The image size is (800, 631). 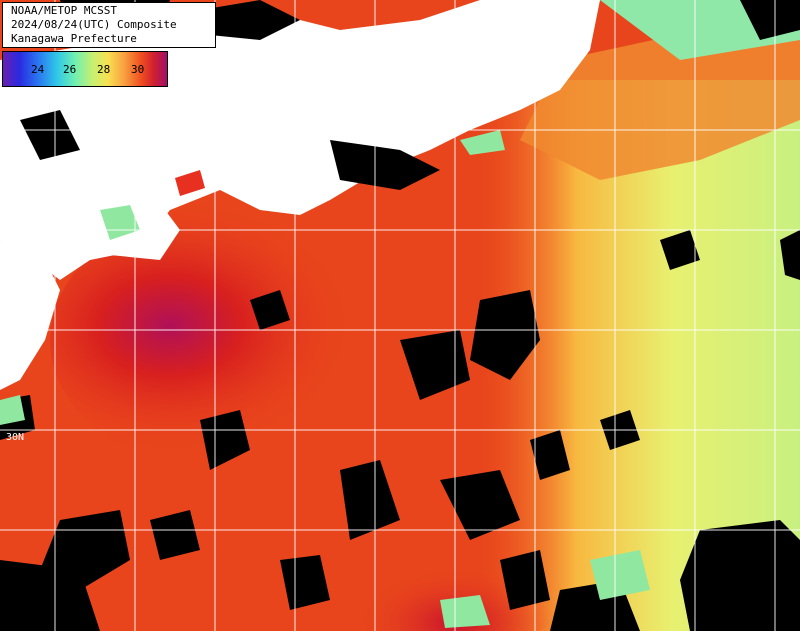 What do you see at coordinates (104, 69) in the screenshot?
I see `legend-tick-28: 28` at bounding box center [104, 69].